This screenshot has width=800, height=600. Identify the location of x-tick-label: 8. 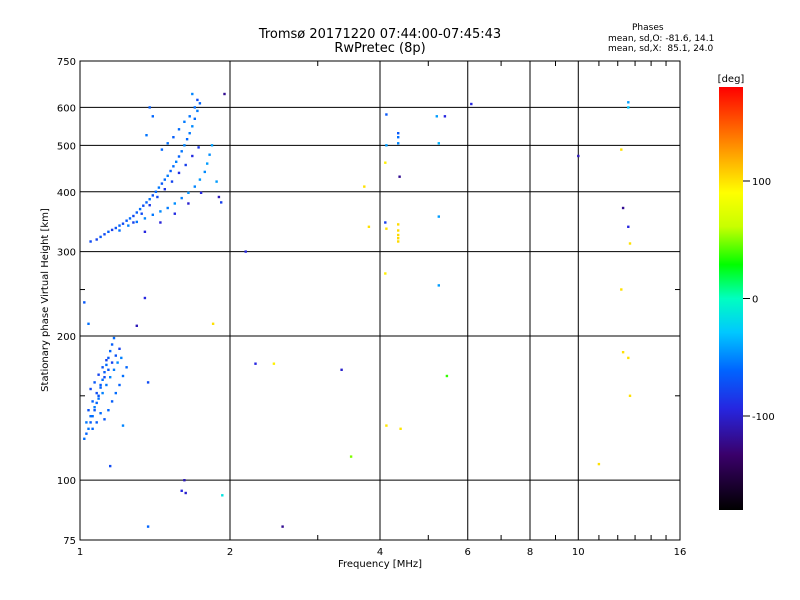
(530, 552).